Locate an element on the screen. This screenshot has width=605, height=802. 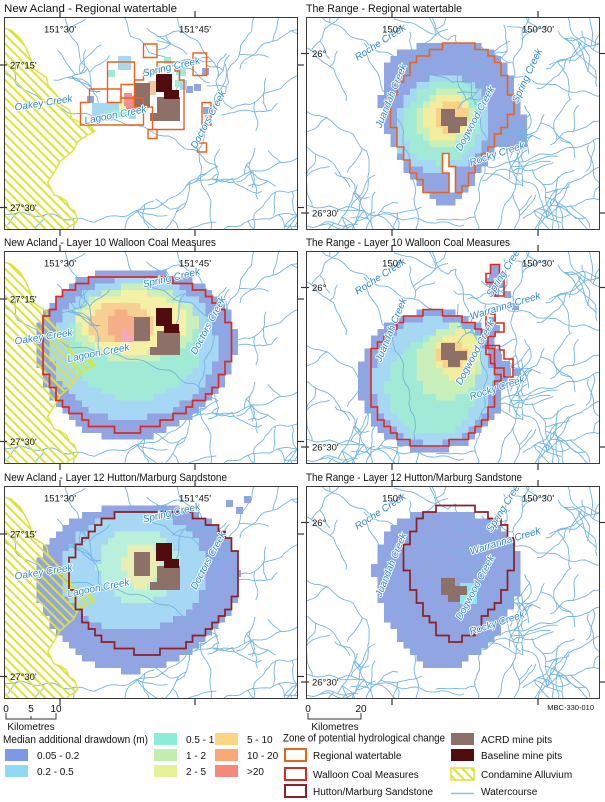
svg-text: 0.05 - 0.2 is located at coordinates (58, 756).